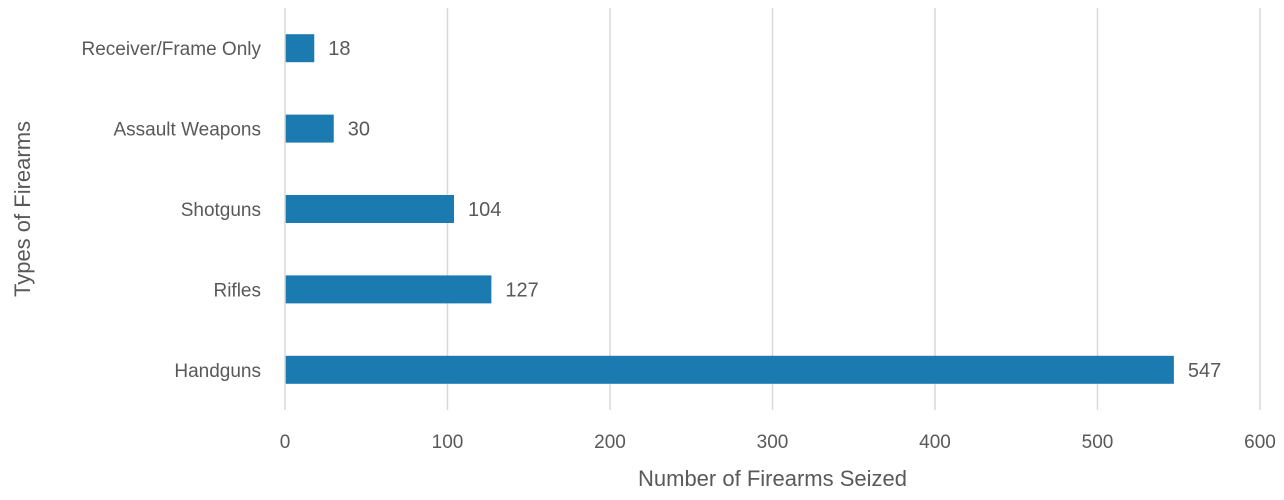 The width and height of the screenshot is (1284, 500). I want to click on bar-receiver-frame-only, so click(300, 48).